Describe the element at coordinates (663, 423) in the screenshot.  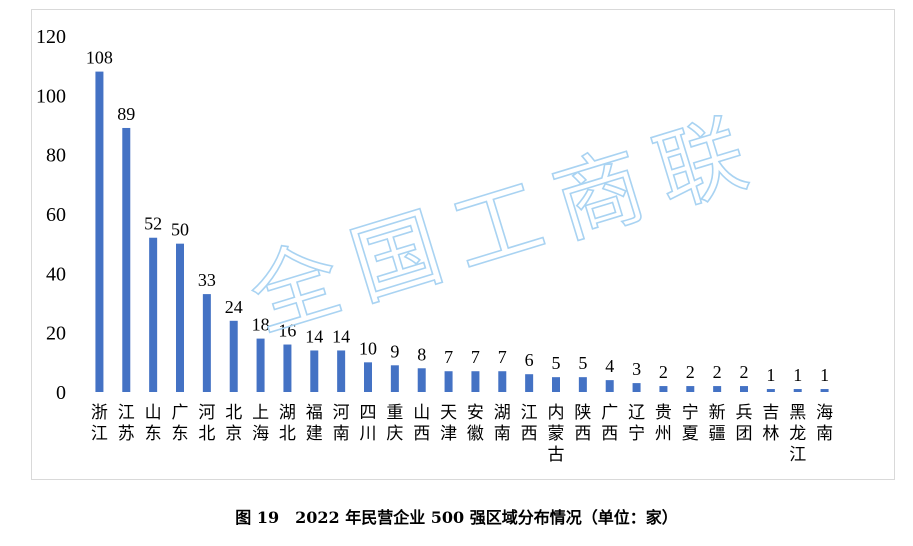
I see `x-tick-label: 贵州` at that location.